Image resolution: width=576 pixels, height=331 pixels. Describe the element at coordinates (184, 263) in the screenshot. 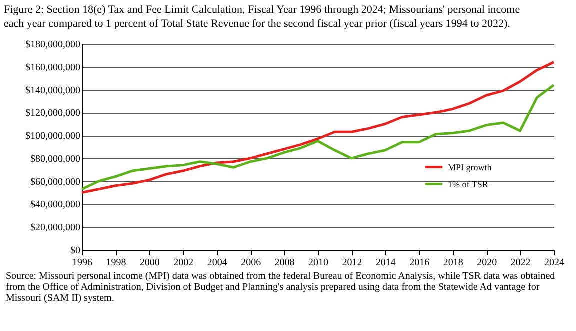

I see `x-tick-label: 2002` at that location.